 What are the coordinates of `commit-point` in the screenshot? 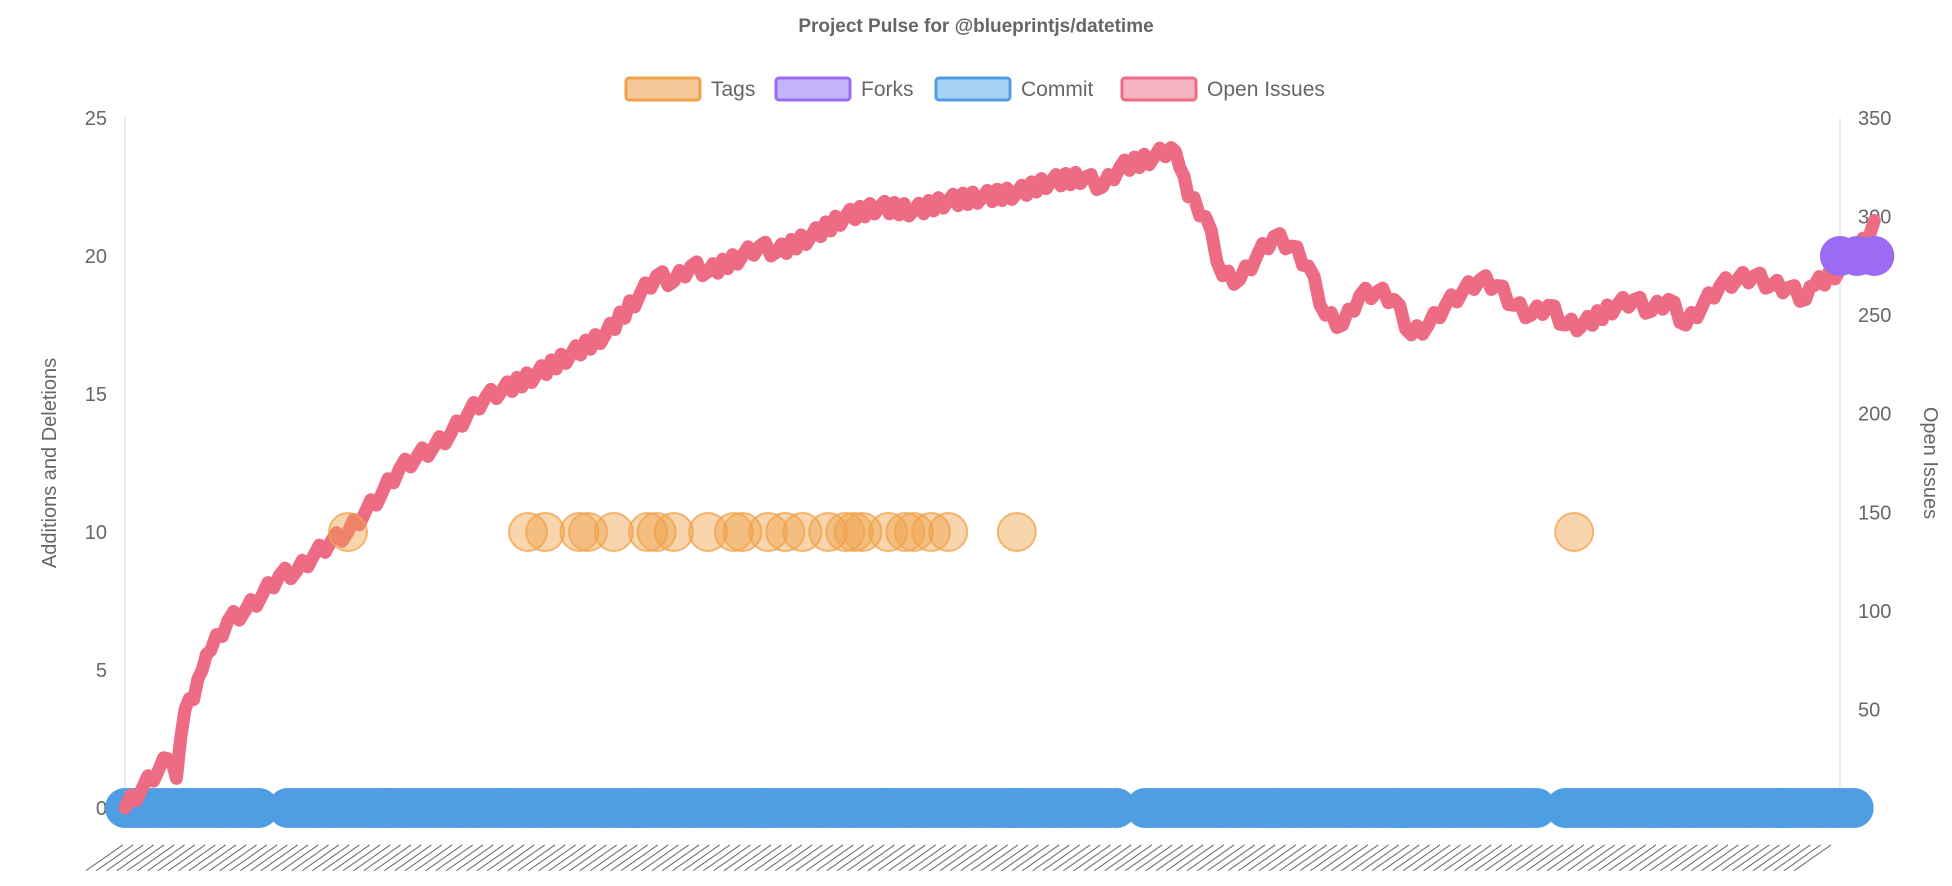 It's located at (1853, 808).